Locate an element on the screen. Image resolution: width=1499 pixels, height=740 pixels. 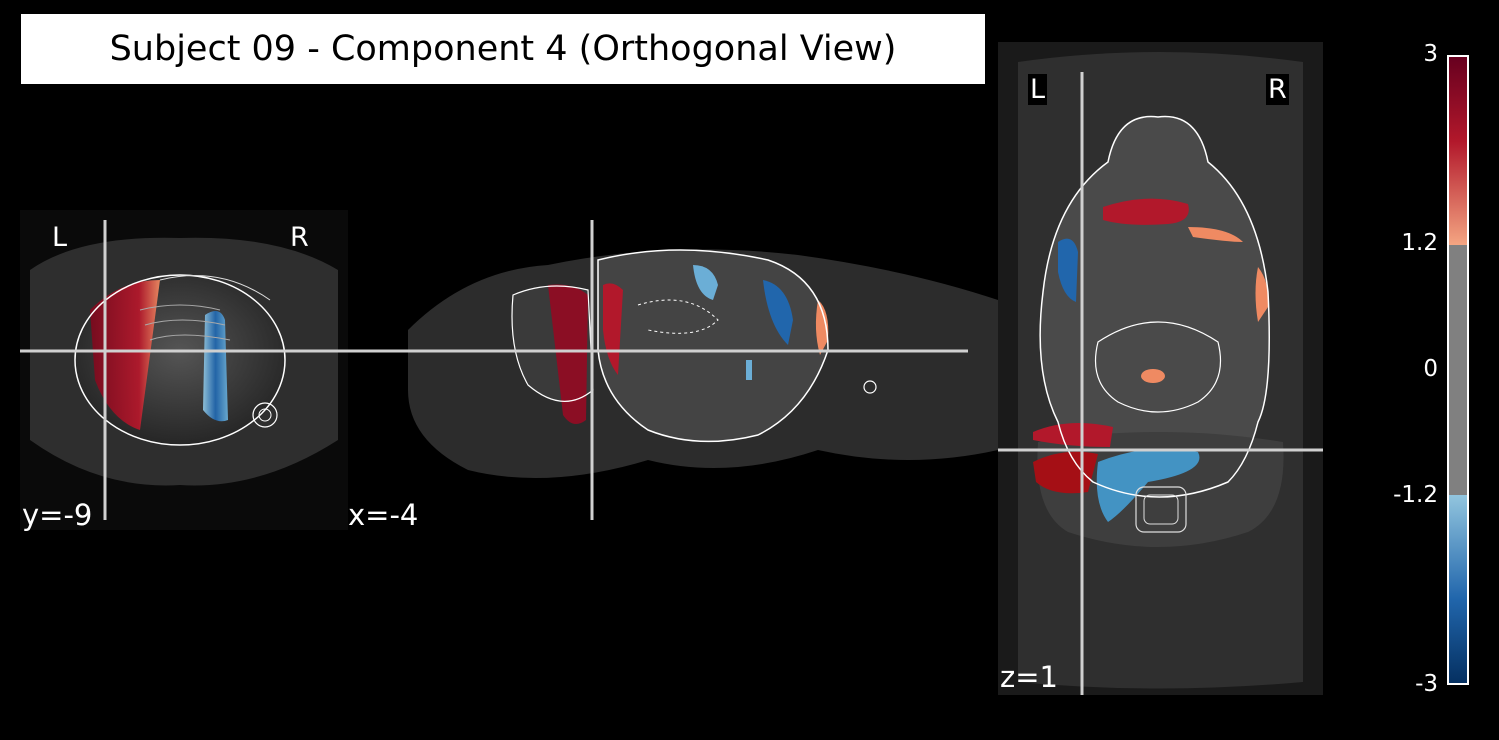
coronal-right-label: R is located at coordinates (299, 237).